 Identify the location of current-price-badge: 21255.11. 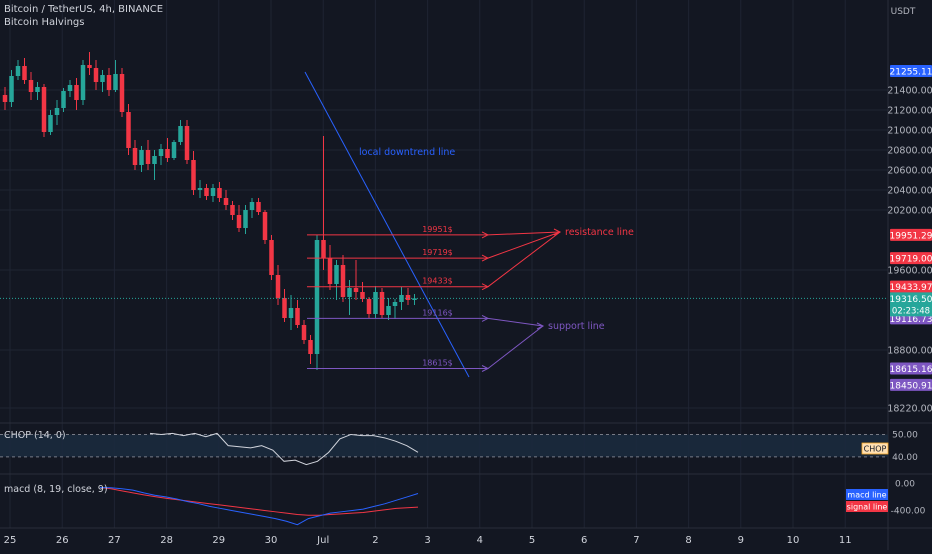
(911, 73).